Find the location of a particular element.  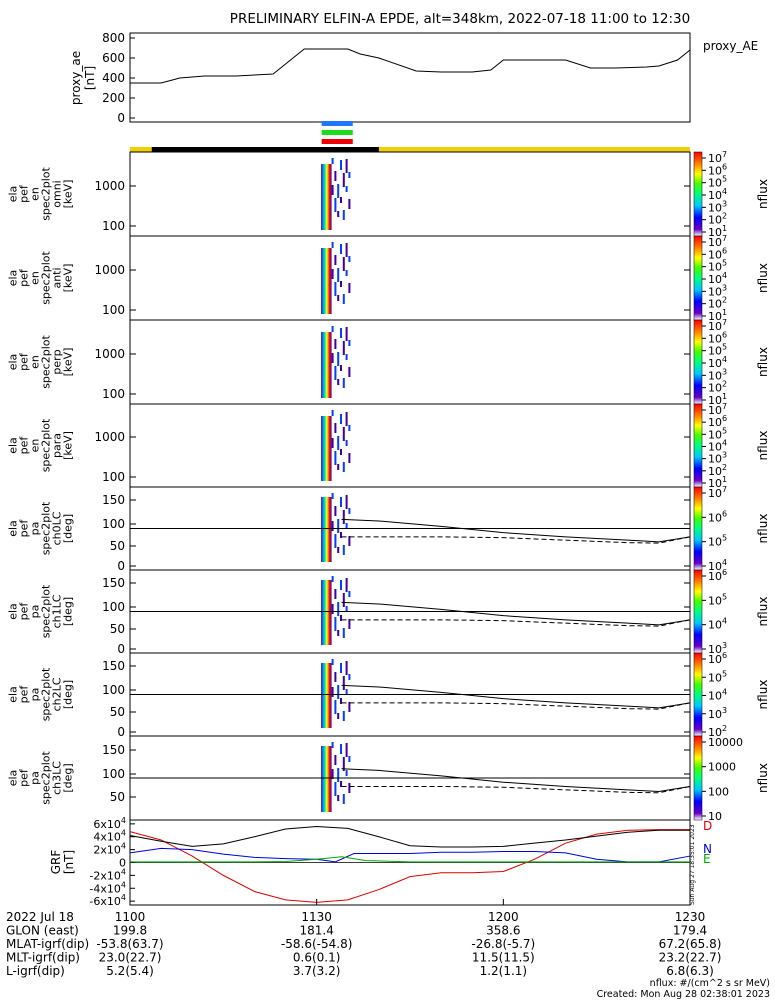

status-bar-green is located at coordinates (337, 132).